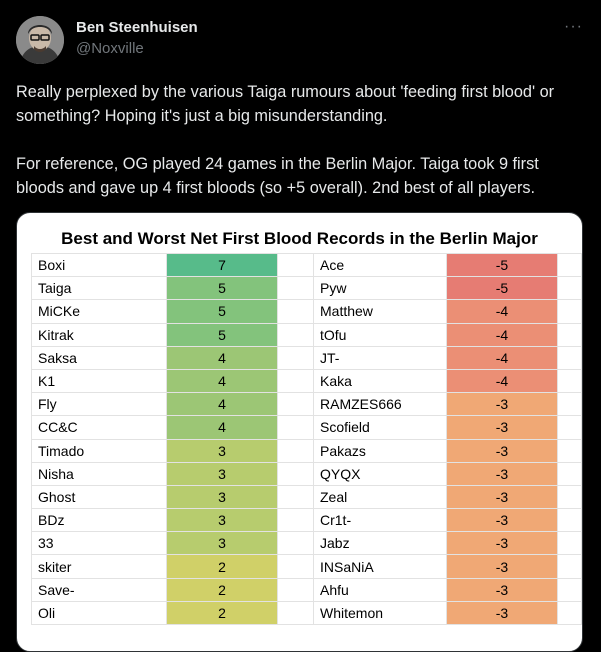 Image resolution: width=601 pixels, height=652 pixels. What do you see at coordinates (306, 427) in the screenshot?
I see `table-row: CC&C 4 Scofield -3` at bounding box center [306, 427].